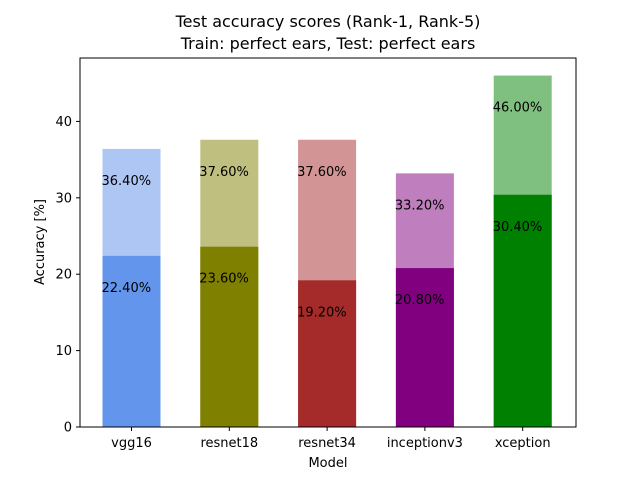 Image resolution: width=640 pixels, height=484 pixels. I want to click on y-tick-label: 40, so click(63, 122).